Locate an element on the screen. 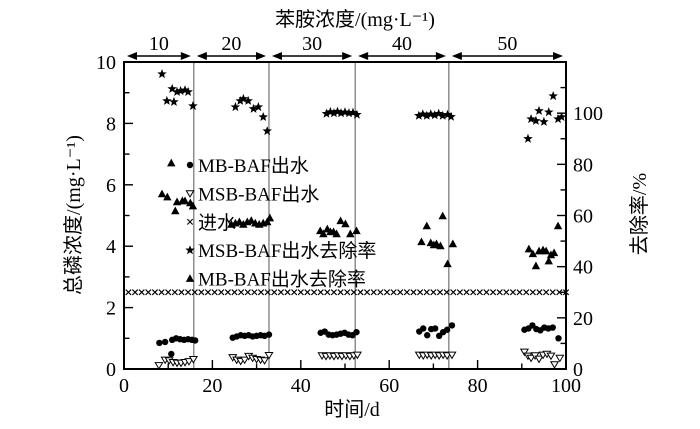 This screenshot has height=429, width=700. segment-label: 30 is located at coordinates (312, 44).